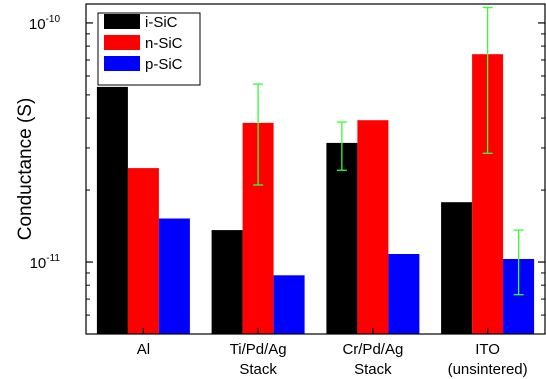 The width and height of the screenshot is (546, 379). What do you see at coordinates (53, 258) in the screenshot?
I see `y-tick-exponent-1: -11` at bounding box center [53, 258].